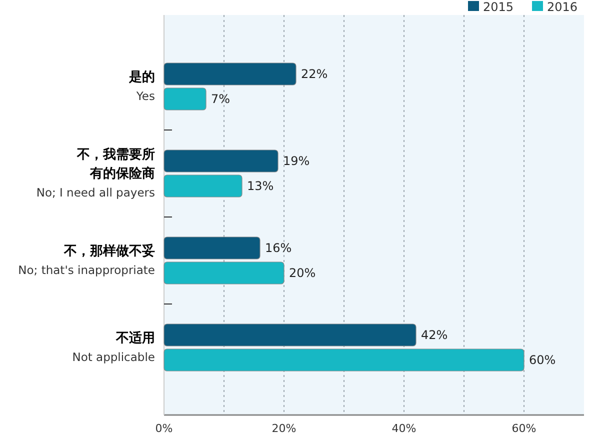 The height and width of the screenshot is (436, 594). Describe the element at coordinates (278, 248) in the screenshot. I see `text: 16%` at that location.